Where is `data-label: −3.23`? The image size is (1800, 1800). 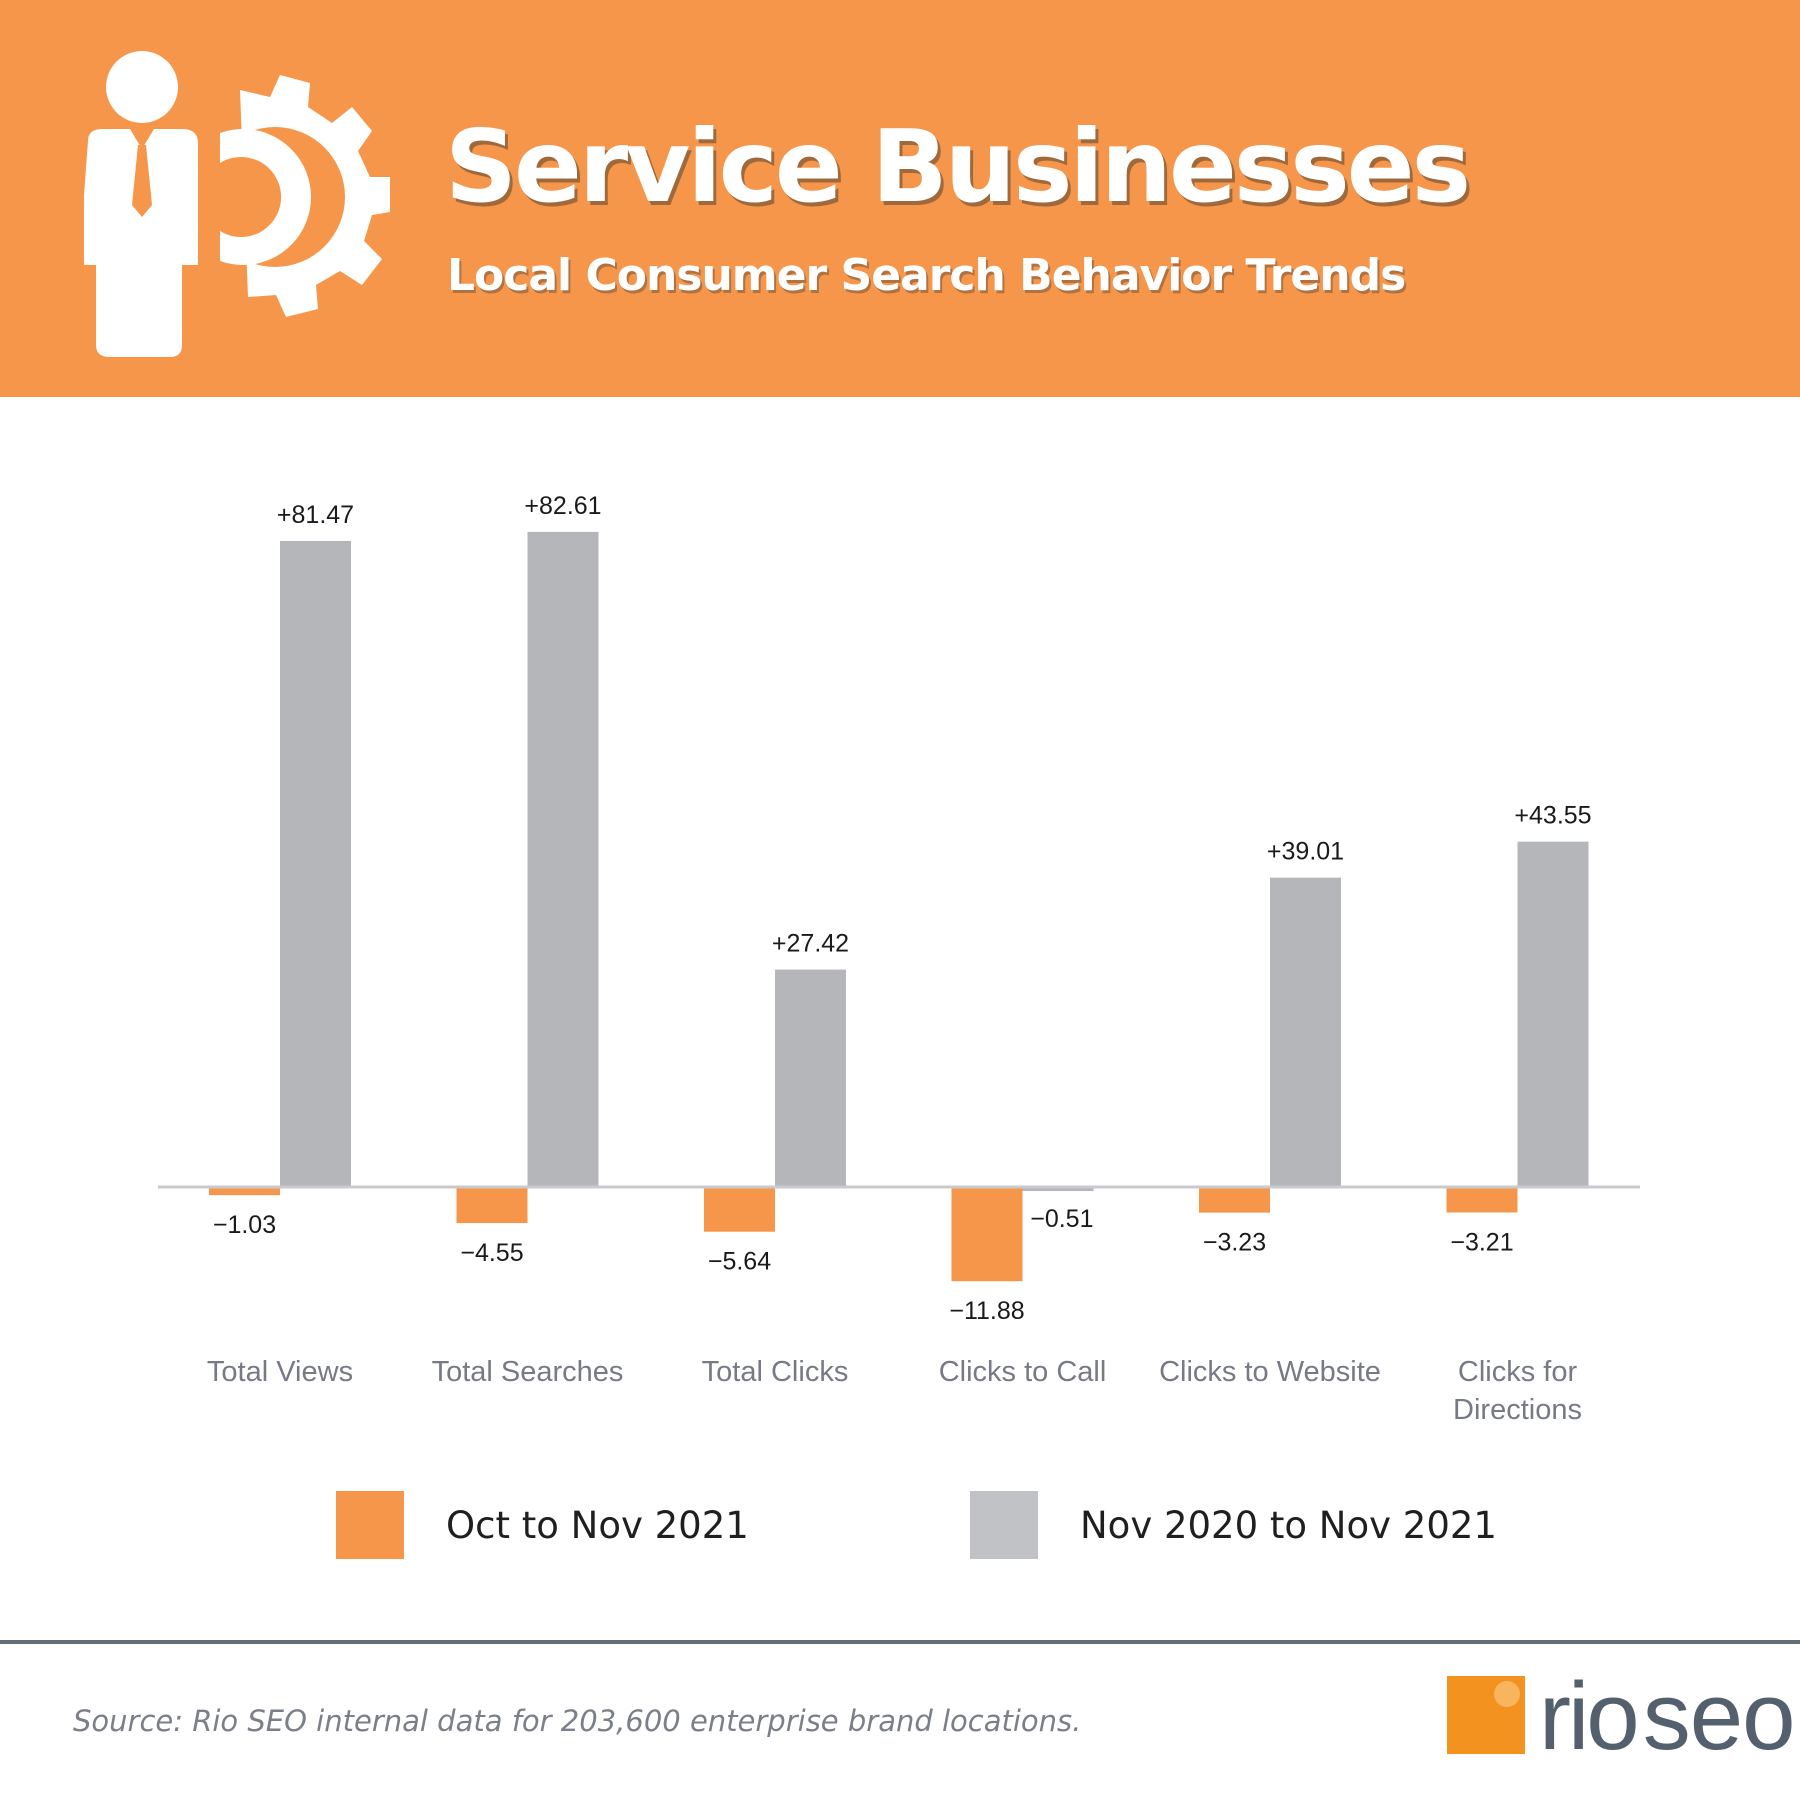
data-label: −3.23 is located at coordinates (1234, 1243).